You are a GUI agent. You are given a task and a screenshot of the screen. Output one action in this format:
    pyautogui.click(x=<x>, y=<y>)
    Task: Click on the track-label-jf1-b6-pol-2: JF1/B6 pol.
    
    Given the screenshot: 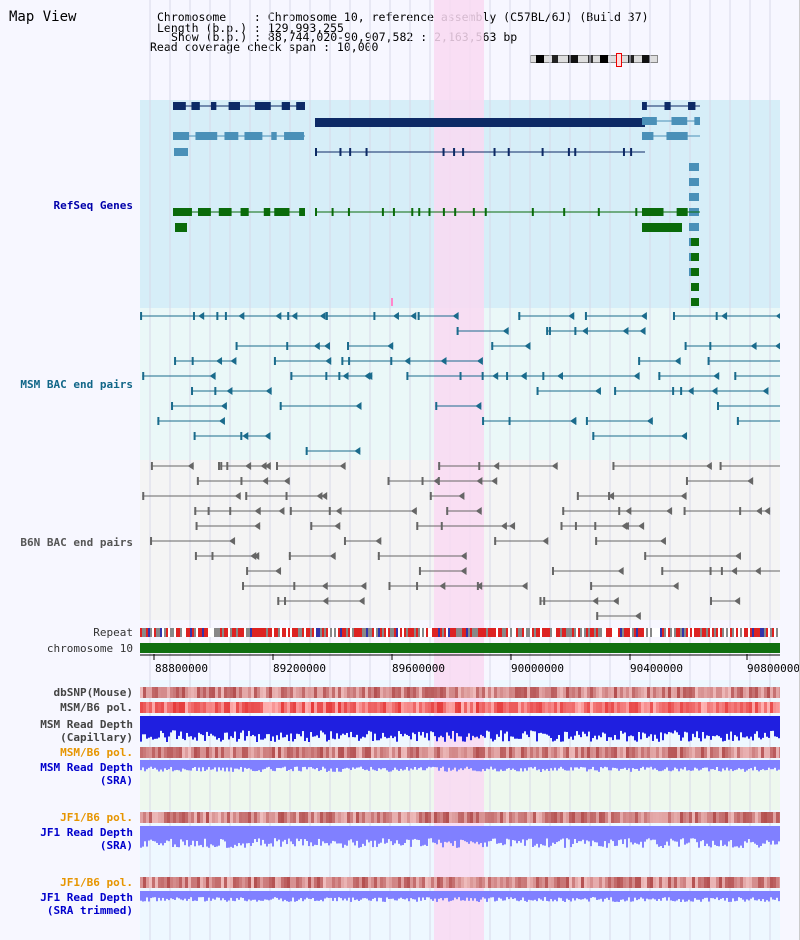 What is the action you would take?
    pyautogui.click(x=96, y=882)
    